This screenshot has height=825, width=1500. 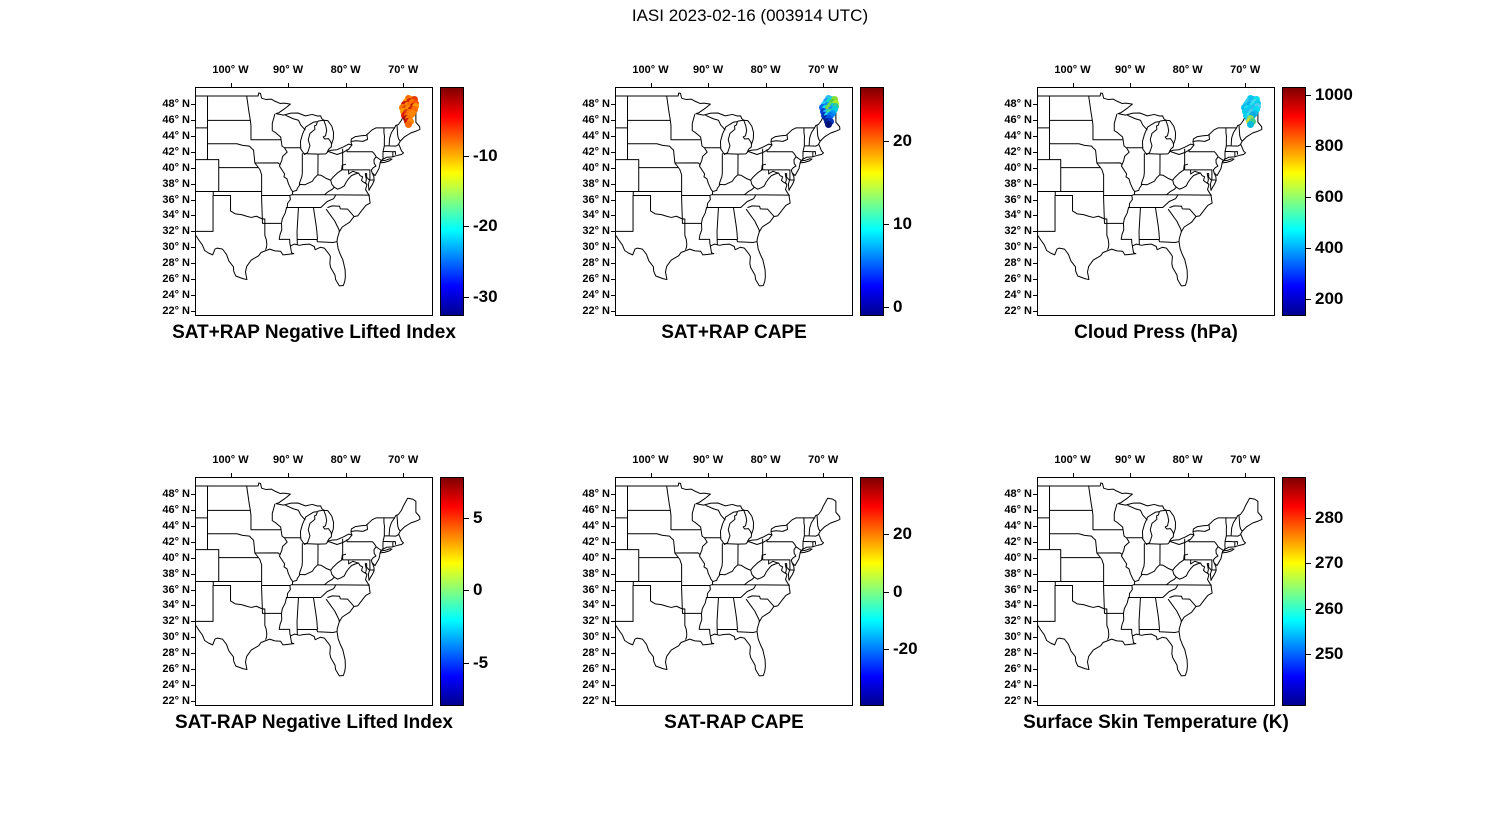 I want to click on colorbar-tick-label: 20, so click(x=902, y=141).